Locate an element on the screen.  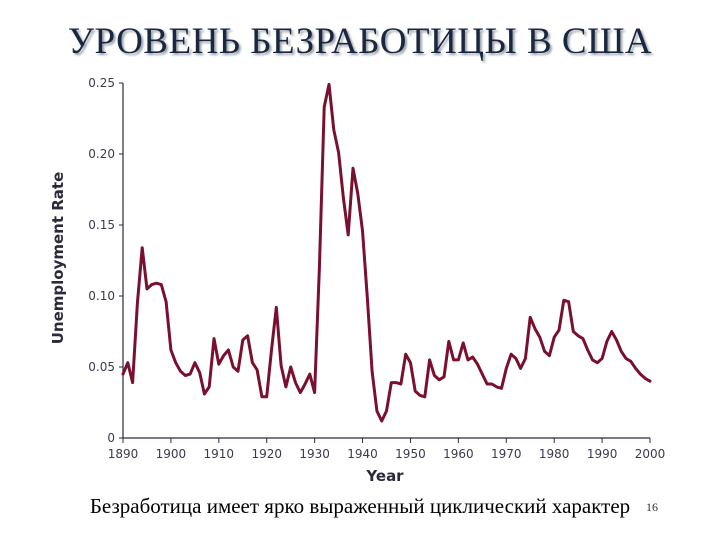
slide-title: УРОВЕНЬ БЕЗРАБОТИЦЫ В США is located at coordinates (360, 41).